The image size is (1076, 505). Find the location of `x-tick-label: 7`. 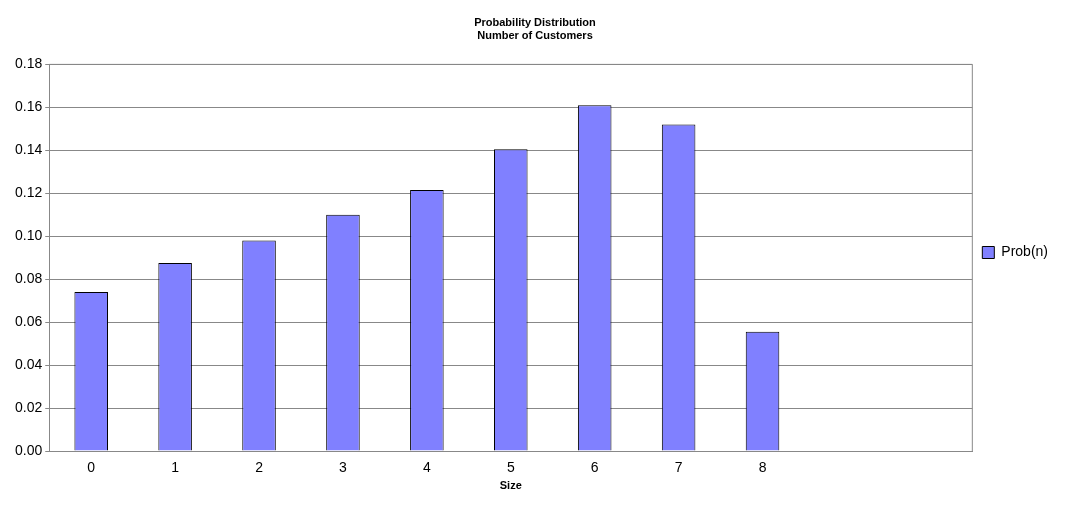

x-tick-label: 7 is located at coordinates (678, 467).